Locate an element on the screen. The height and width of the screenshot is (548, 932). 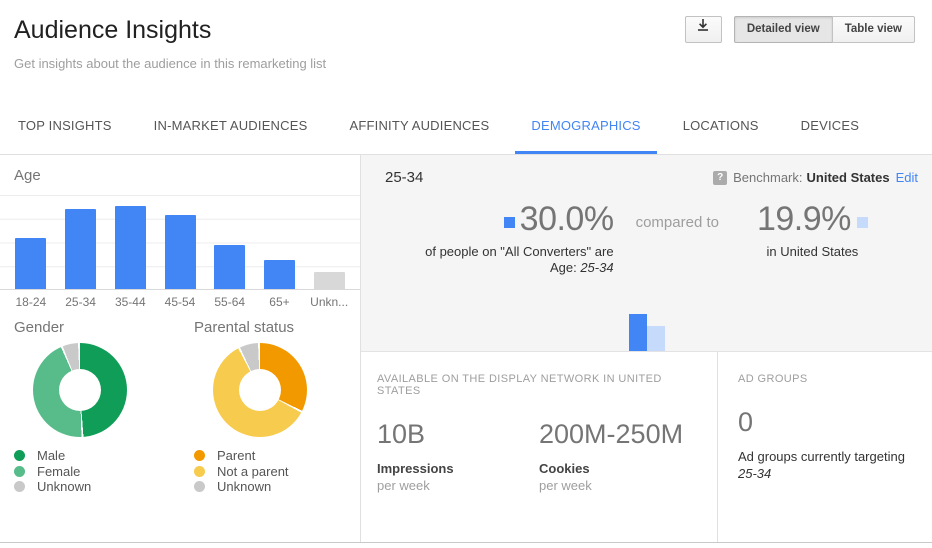
comparison-mini-bar-chart is located at coordinates (646, 332).